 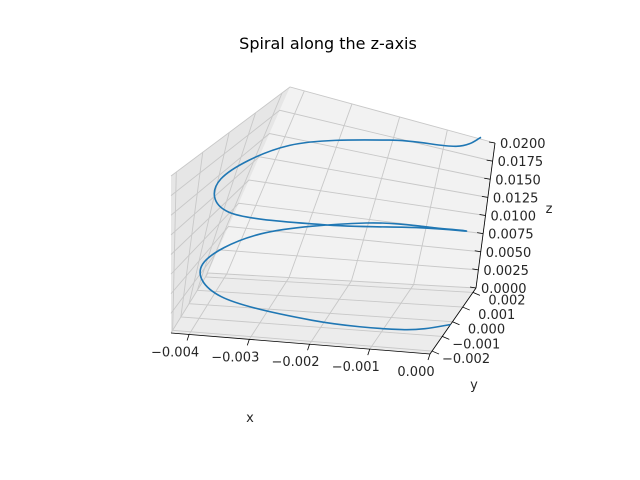 What do you see at coordinates (175, 352) in the screenshot?
I see `x-tick-label: −0.004` at bounding box center [175, 352].